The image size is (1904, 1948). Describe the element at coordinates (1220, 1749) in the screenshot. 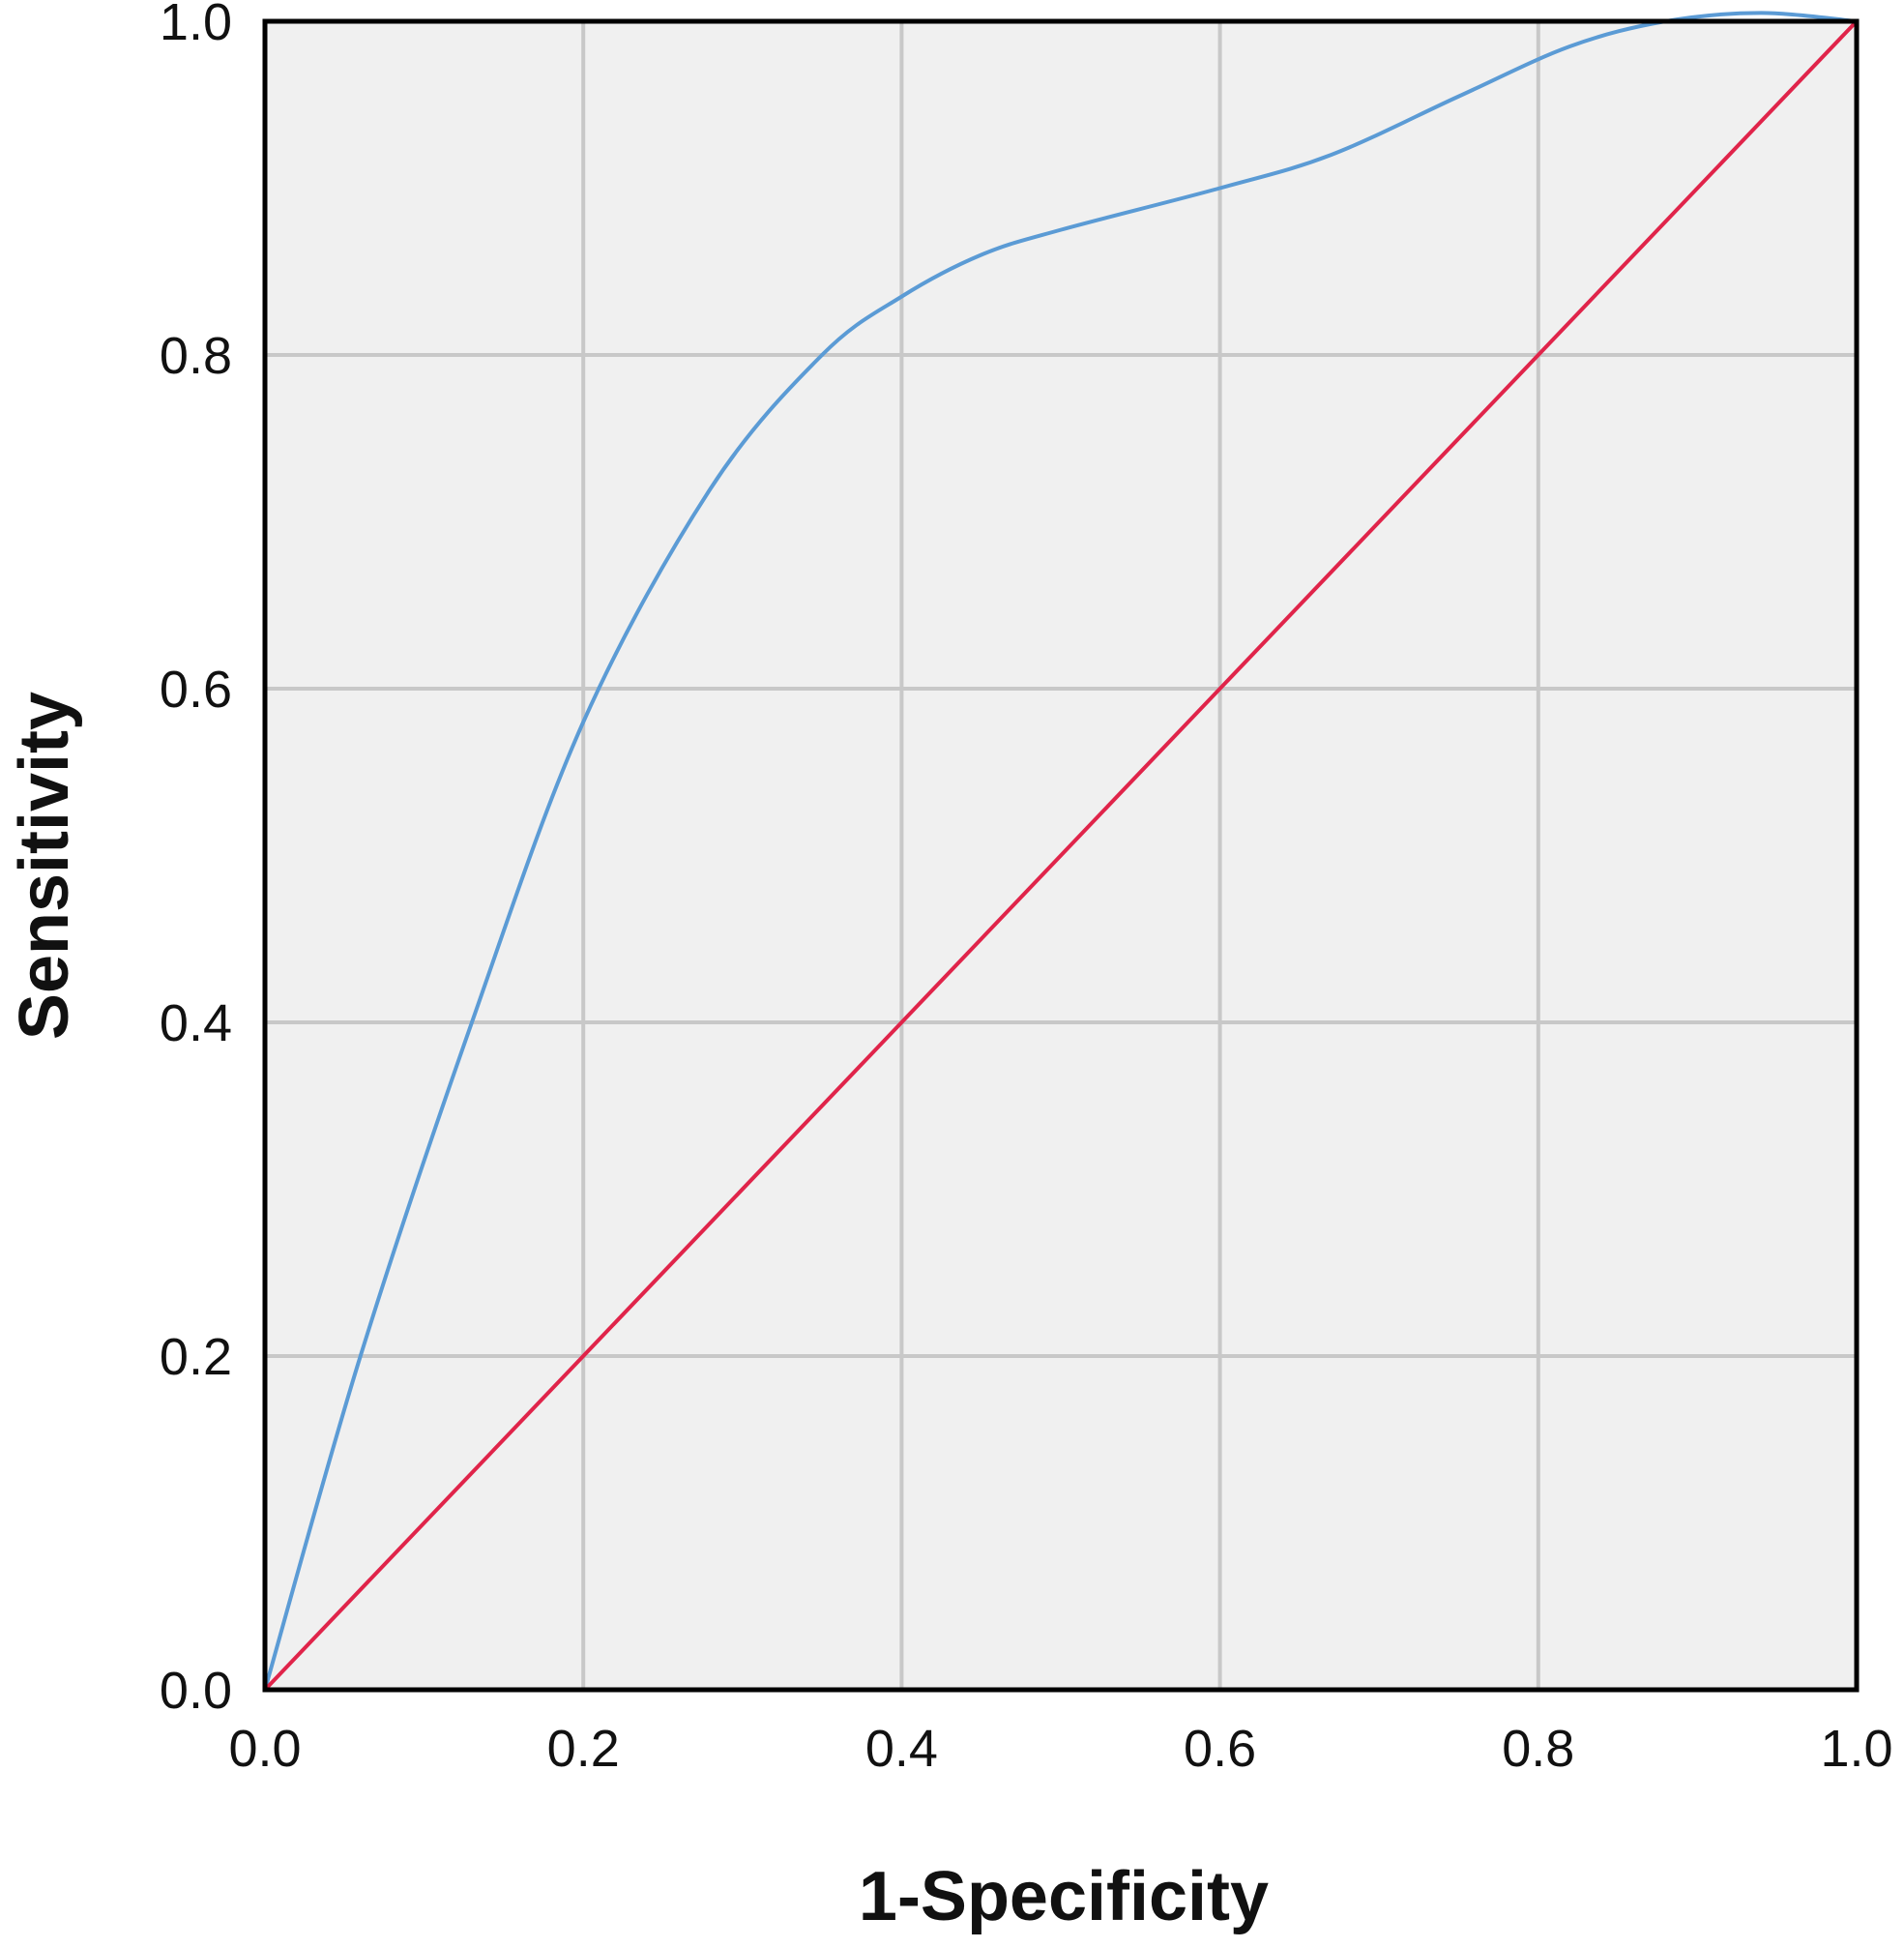

I see `x-tick-label: 0.6` at that location.